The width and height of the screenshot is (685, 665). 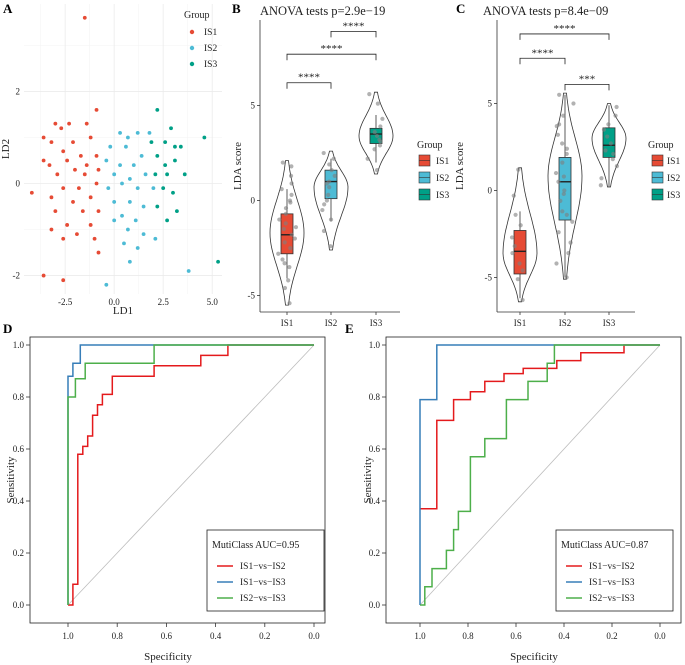 I want to click on panel-b-comparisons: ************, so click(x=331, y=54).